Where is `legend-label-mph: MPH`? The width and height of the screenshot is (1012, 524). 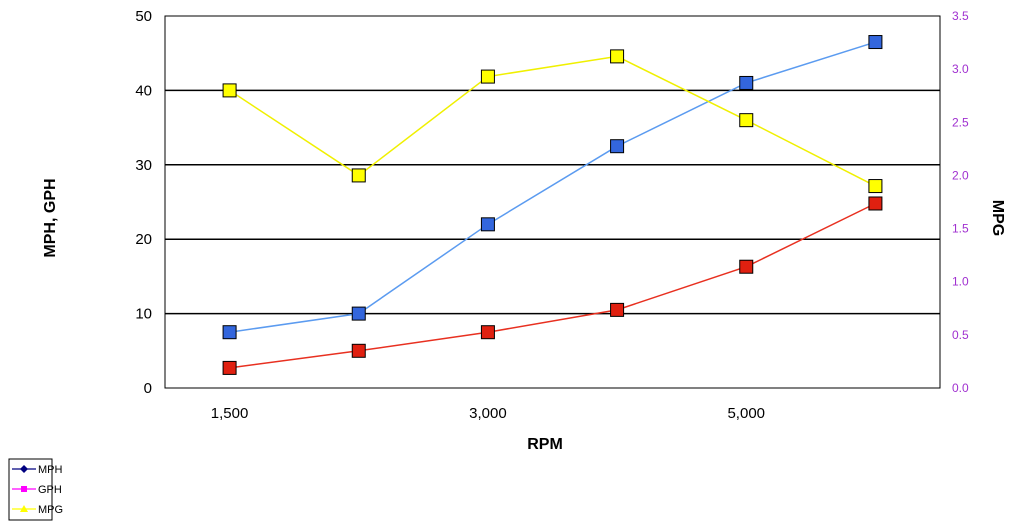 legend-label-mph: MPH is located at coordinates (50, 470).